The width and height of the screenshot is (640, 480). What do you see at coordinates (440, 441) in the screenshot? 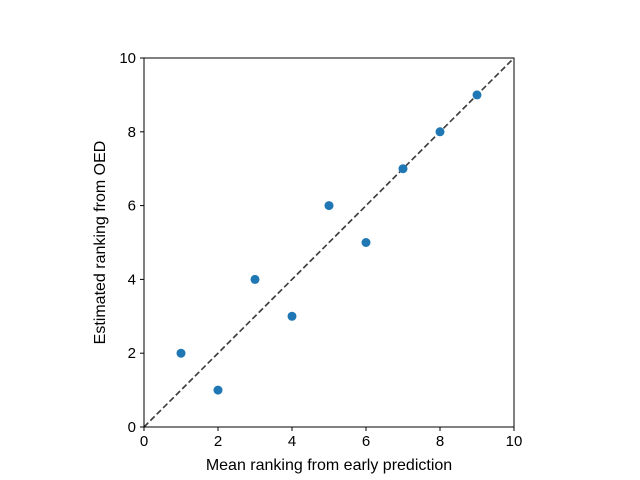
I see `x-tick-label-4: 8` at bounding box center [440, 441].